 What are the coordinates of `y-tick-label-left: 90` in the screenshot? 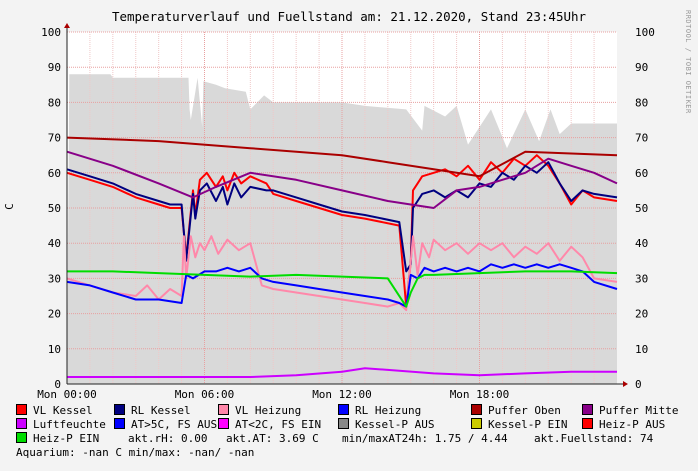 It's located at (54, 67).